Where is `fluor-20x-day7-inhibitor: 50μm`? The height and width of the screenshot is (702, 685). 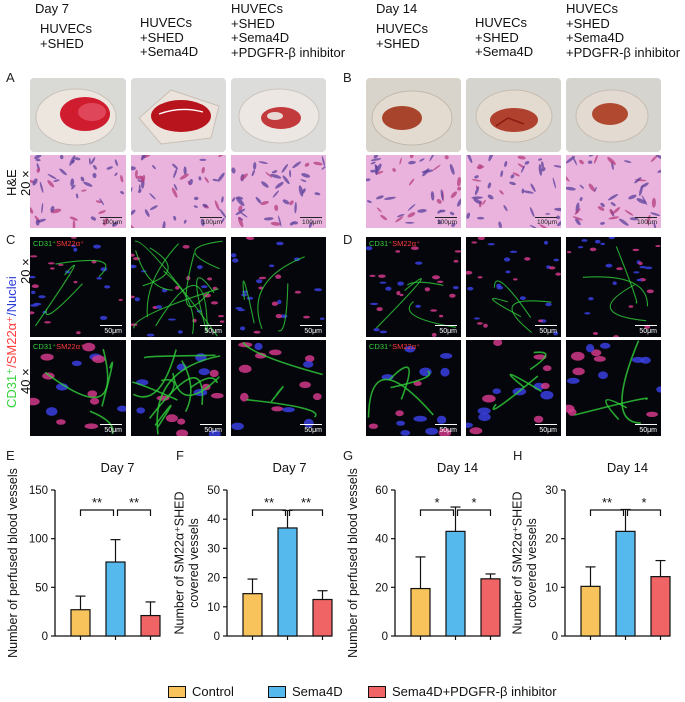
fluor-20x-day7-inhibitor: 50μm is located at coordinates (278, 287).